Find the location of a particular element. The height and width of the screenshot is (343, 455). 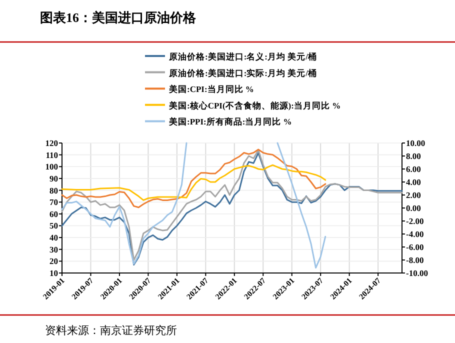

y-tick-label: 60 is located at coordinates (54, 213).